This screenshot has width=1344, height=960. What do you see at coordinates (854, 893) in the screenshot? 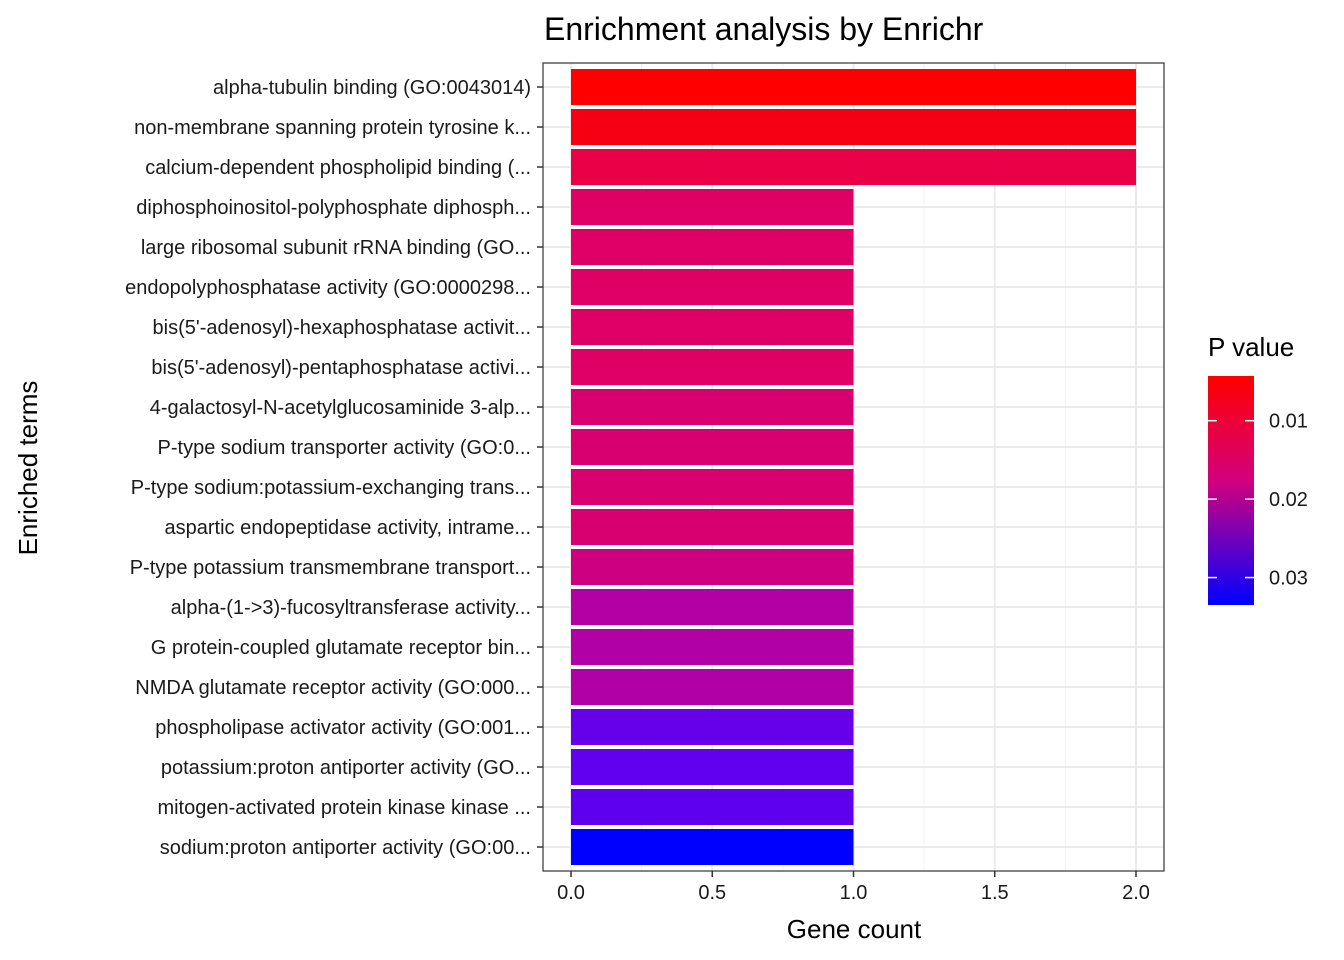
I see `x-tick-label: 1.0` at bounding box center [854, 893].